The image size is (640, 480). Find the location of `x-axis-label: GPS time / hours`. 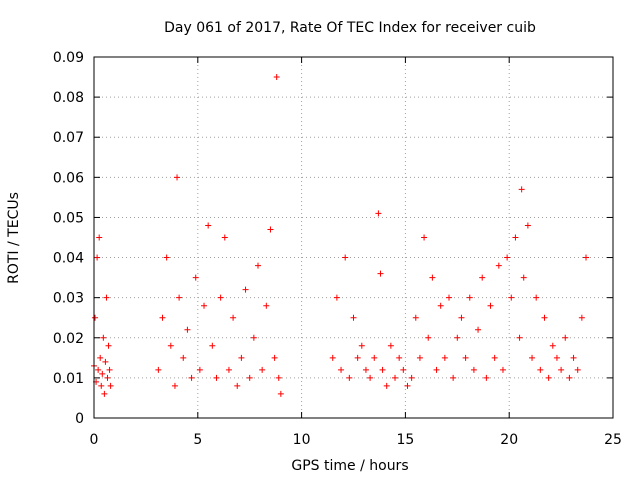

x-axis-label: GPS time / hours is located at coordinates (349, 466).